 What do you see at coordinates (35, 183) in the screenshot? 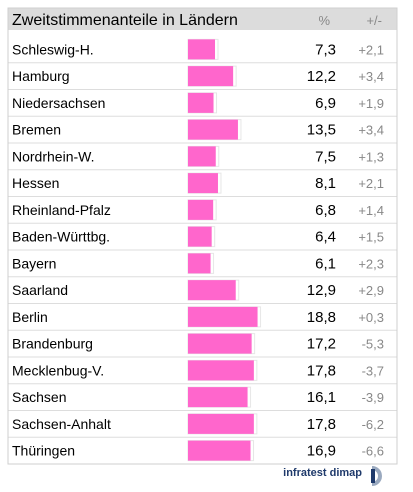
I see `category-label: Hessen` at bounding box center [35, 183].